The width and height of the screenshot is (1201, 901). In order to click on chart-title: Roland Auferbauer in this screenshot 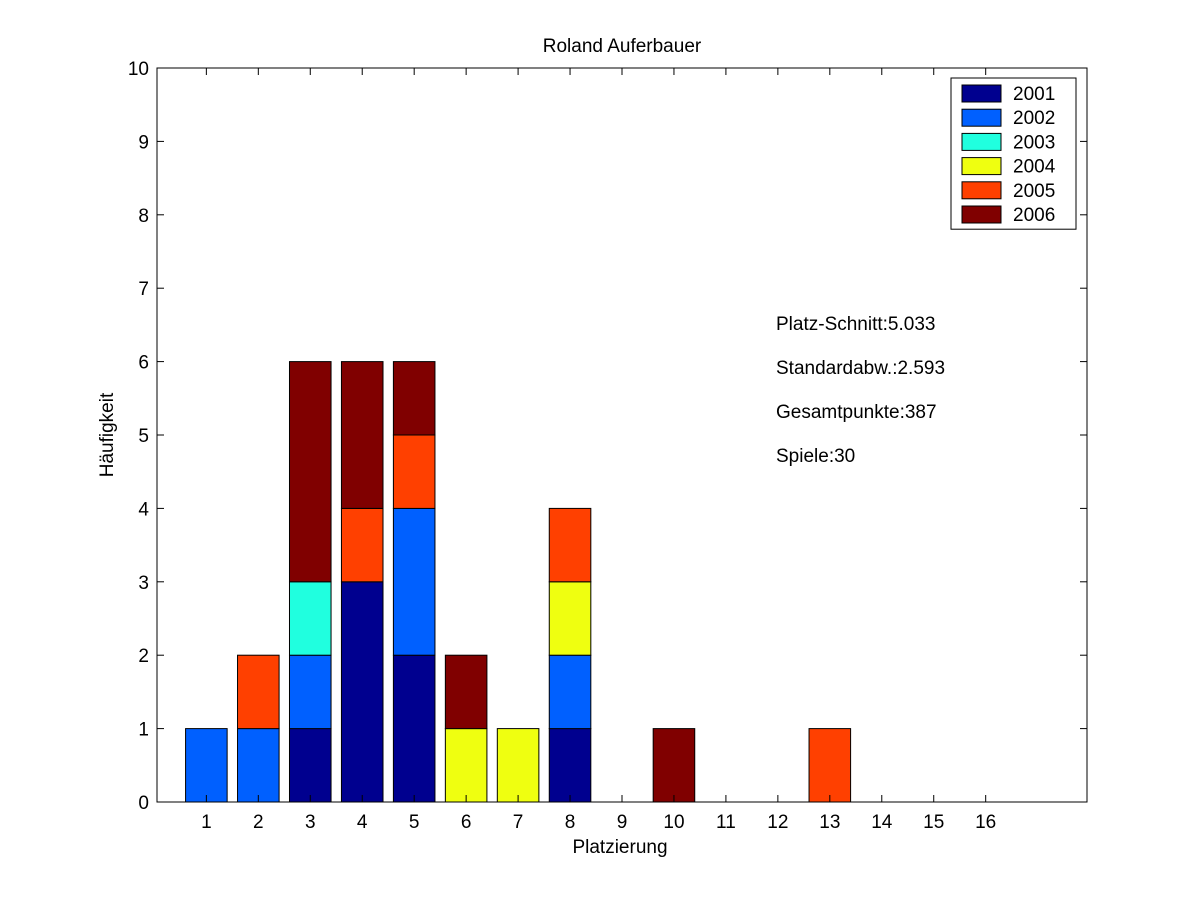, I will do `click(622, 46)`.